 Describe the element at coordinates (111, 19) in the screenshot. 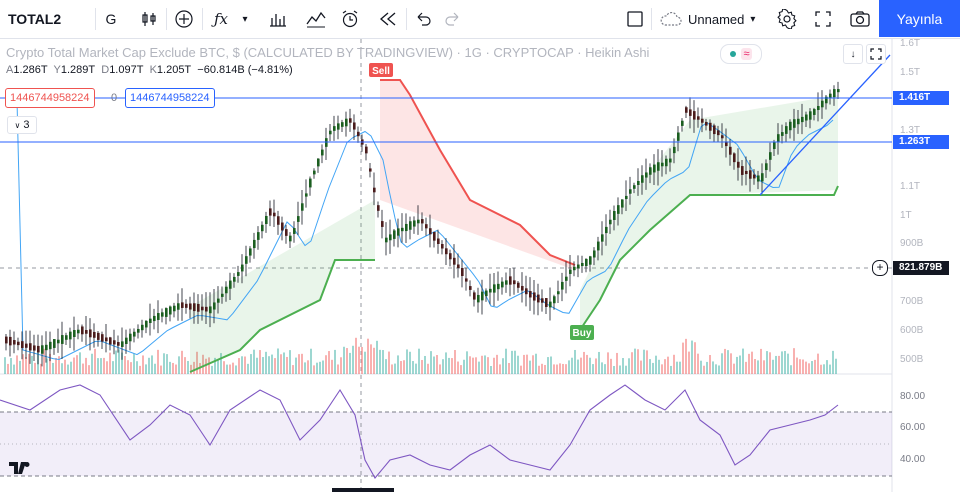

I see `interval-button: G` at that location.